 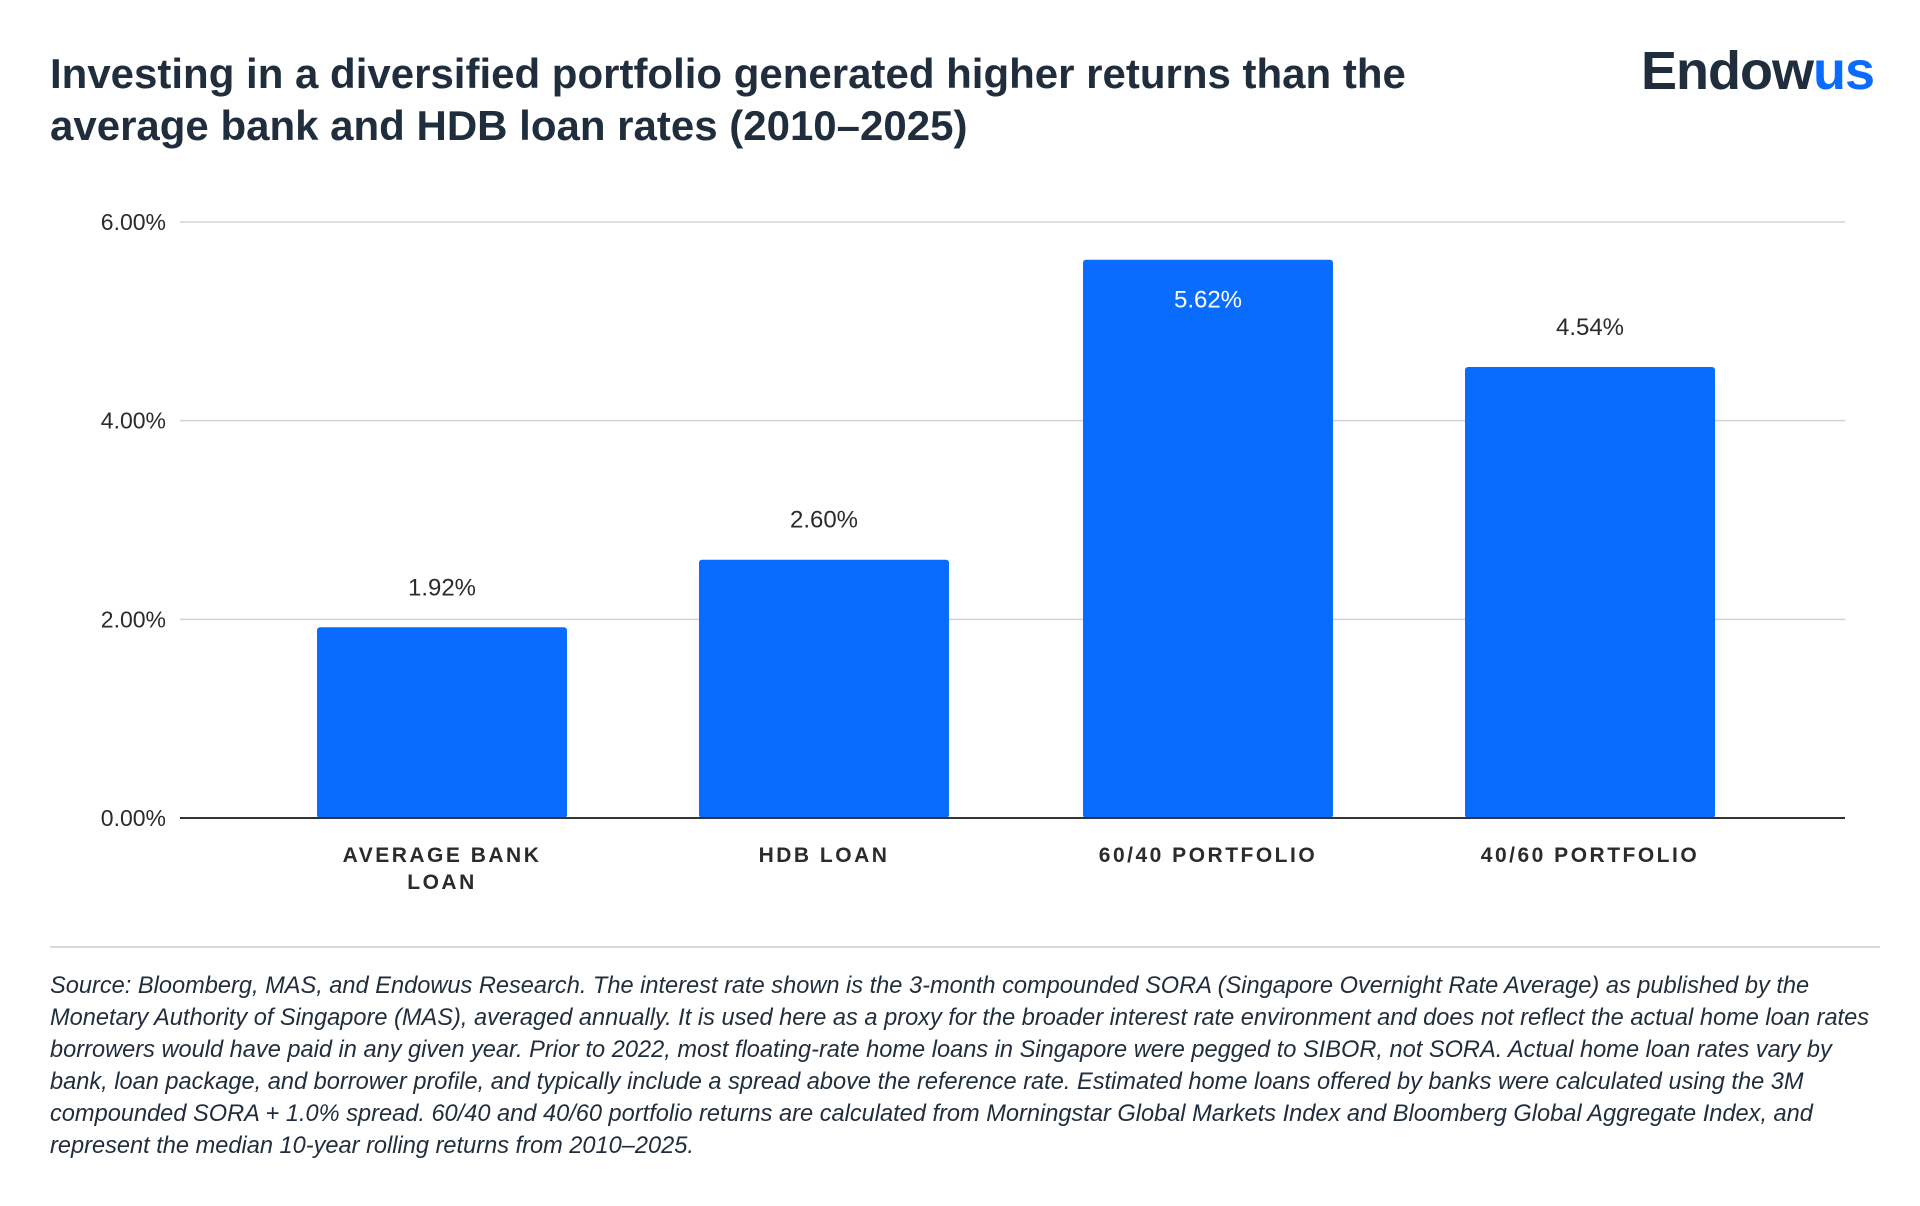 I want to click on data-label: 2.60%, so click(x=824, y=520).